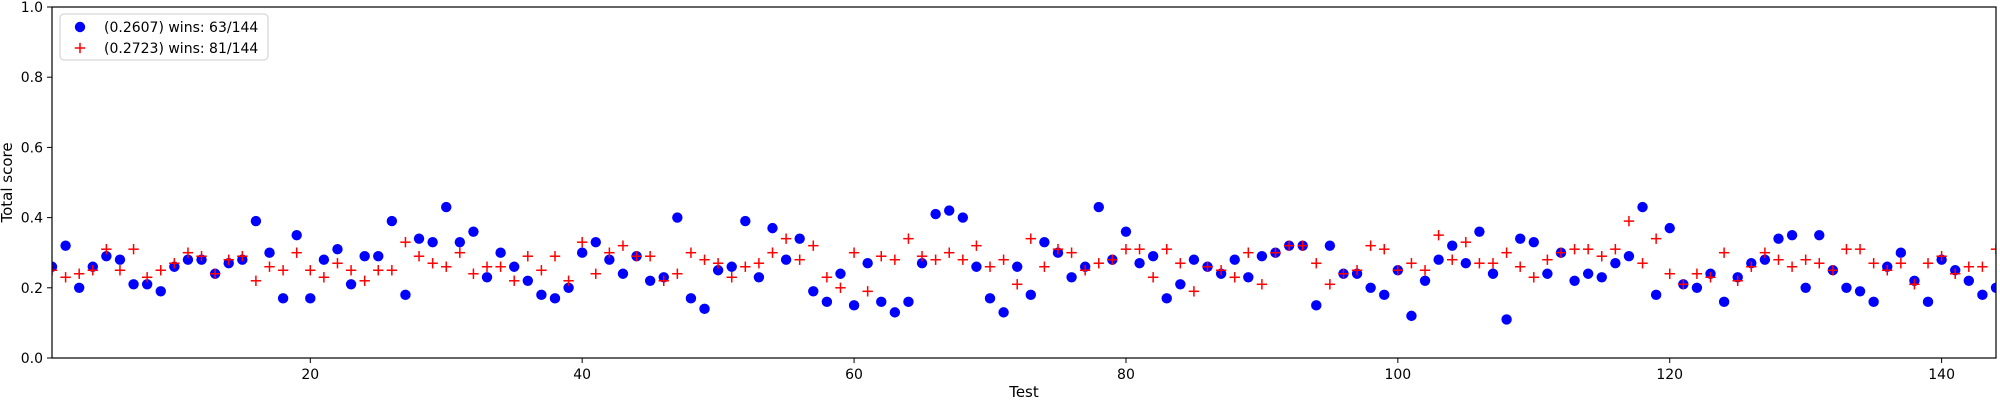 Image resolution: width=2000 pixels, height=400 pixels. I want to click on y-tick-label: 0.8, so click(32, 78).